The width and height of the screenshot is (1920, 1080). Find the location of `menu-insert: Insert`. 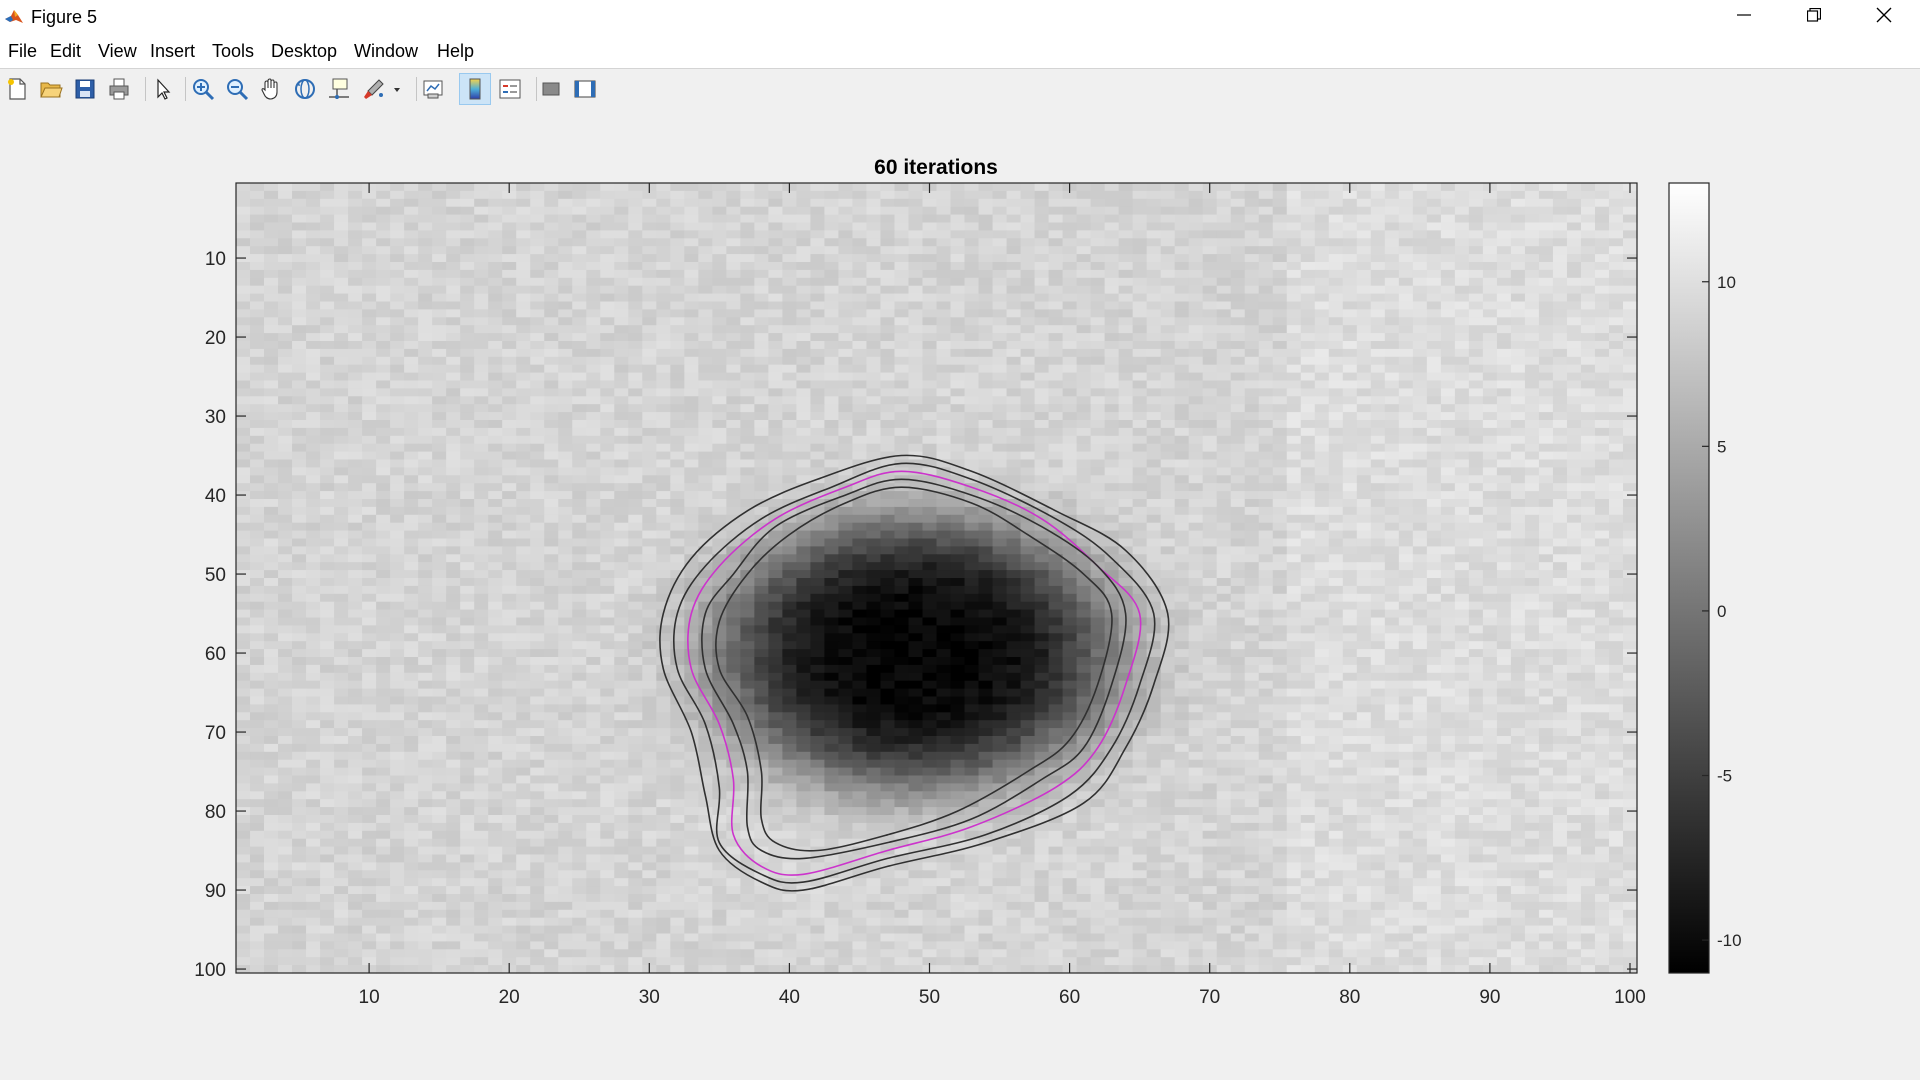

menu-insert: Insert is located at coordinates (173, 51).